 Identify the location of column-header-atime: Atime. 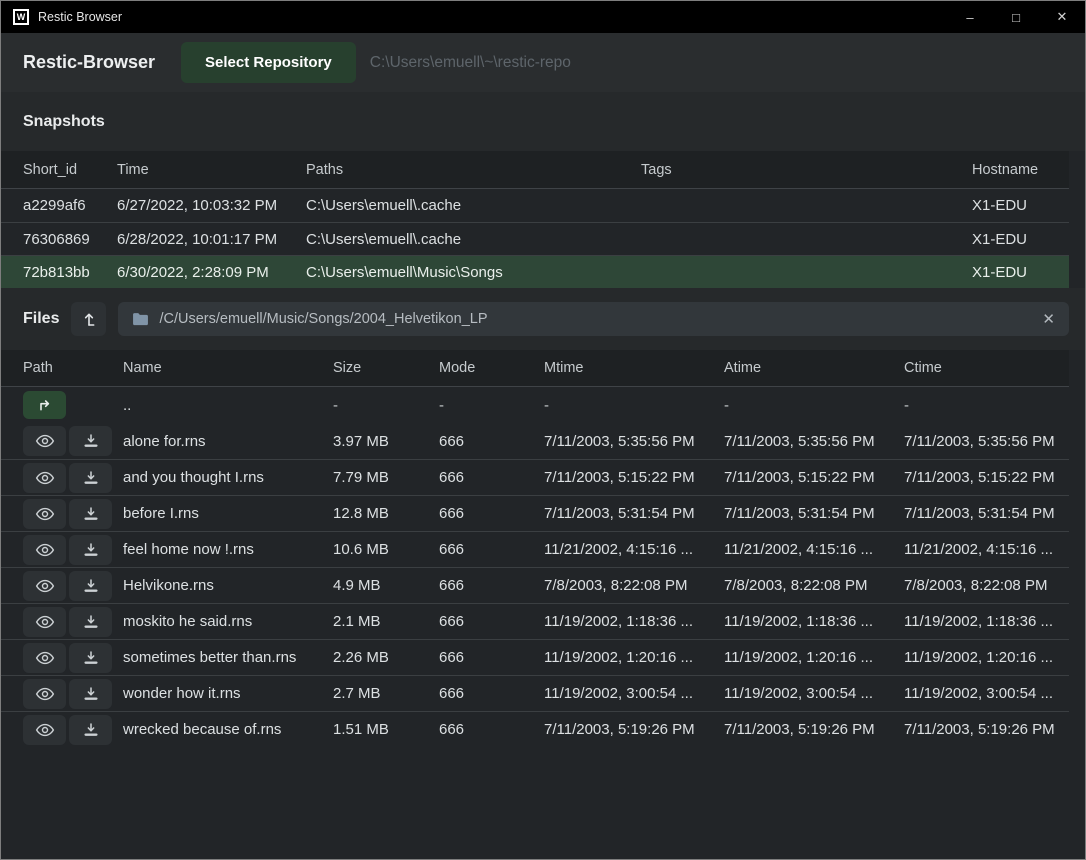
(743, 368).